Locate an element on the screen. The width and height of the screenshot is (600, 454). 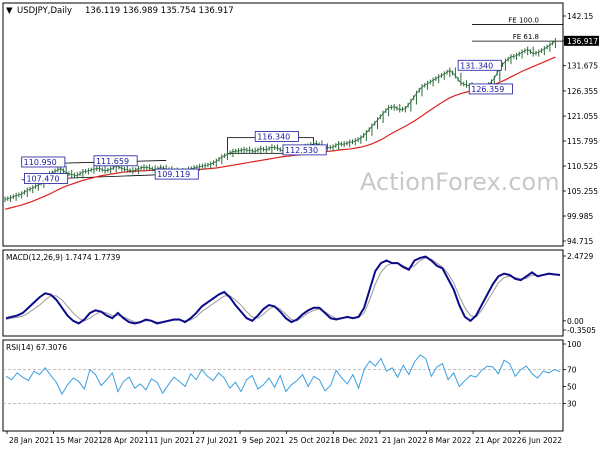
price-y-label: 142.15 is located at coordinates (580, 16).